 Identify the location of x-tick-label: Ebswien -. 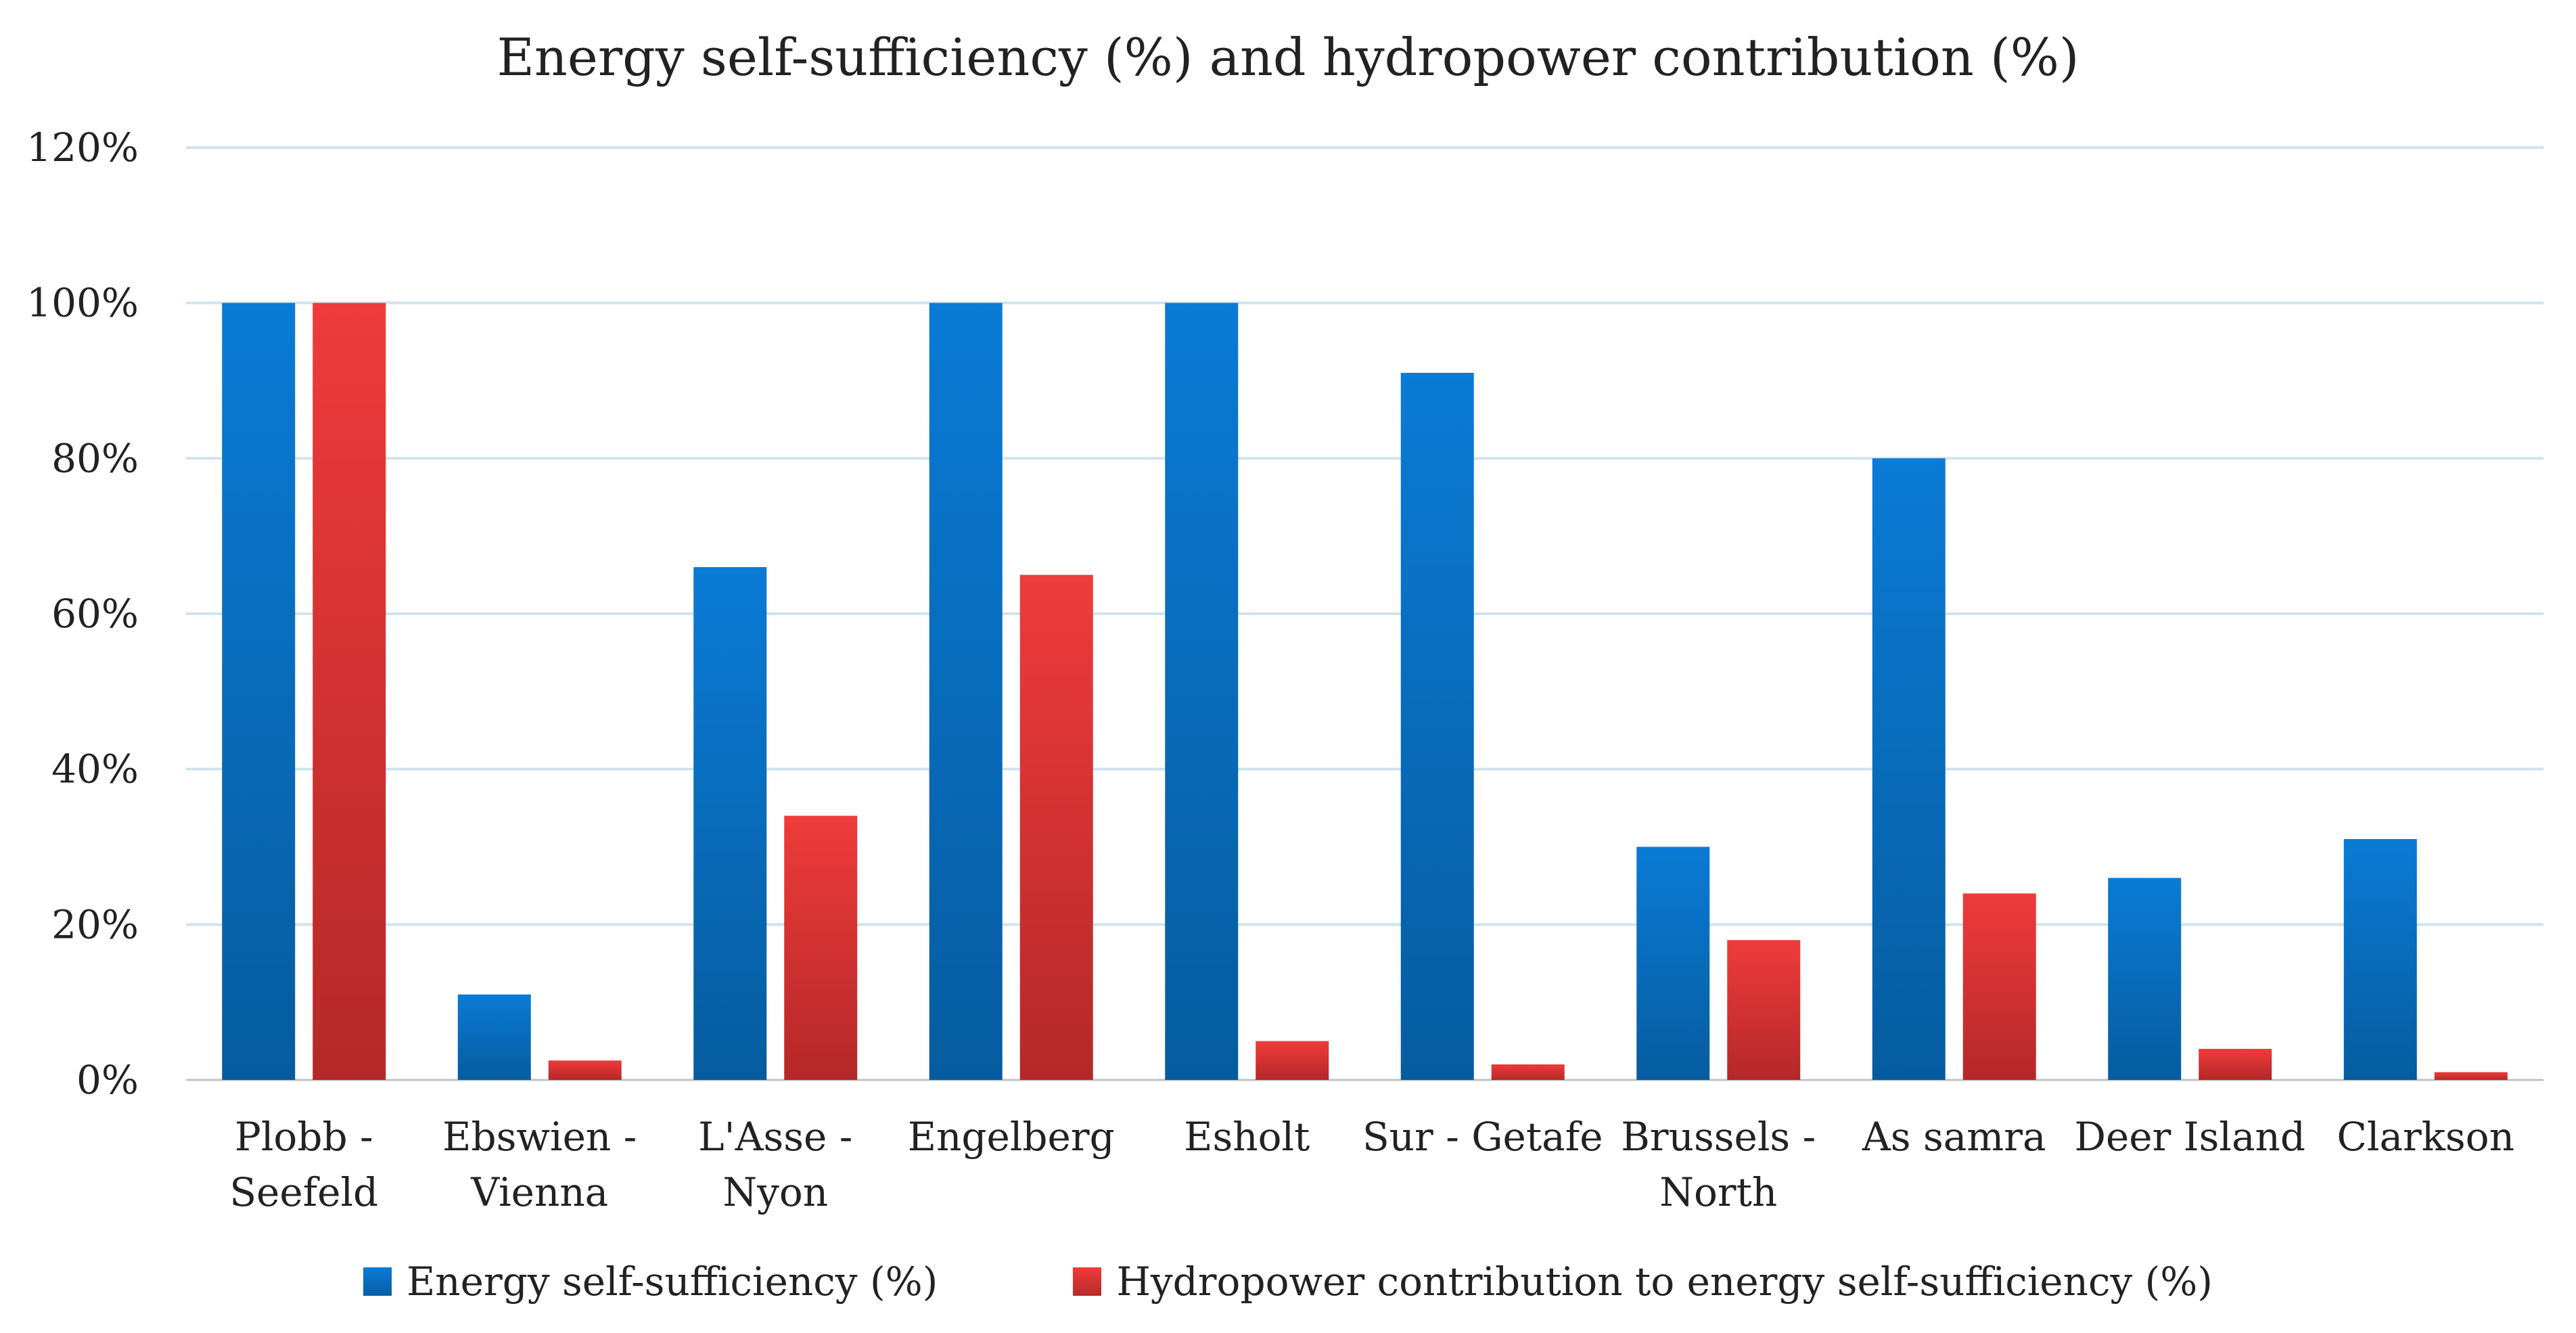
(539, 1137).